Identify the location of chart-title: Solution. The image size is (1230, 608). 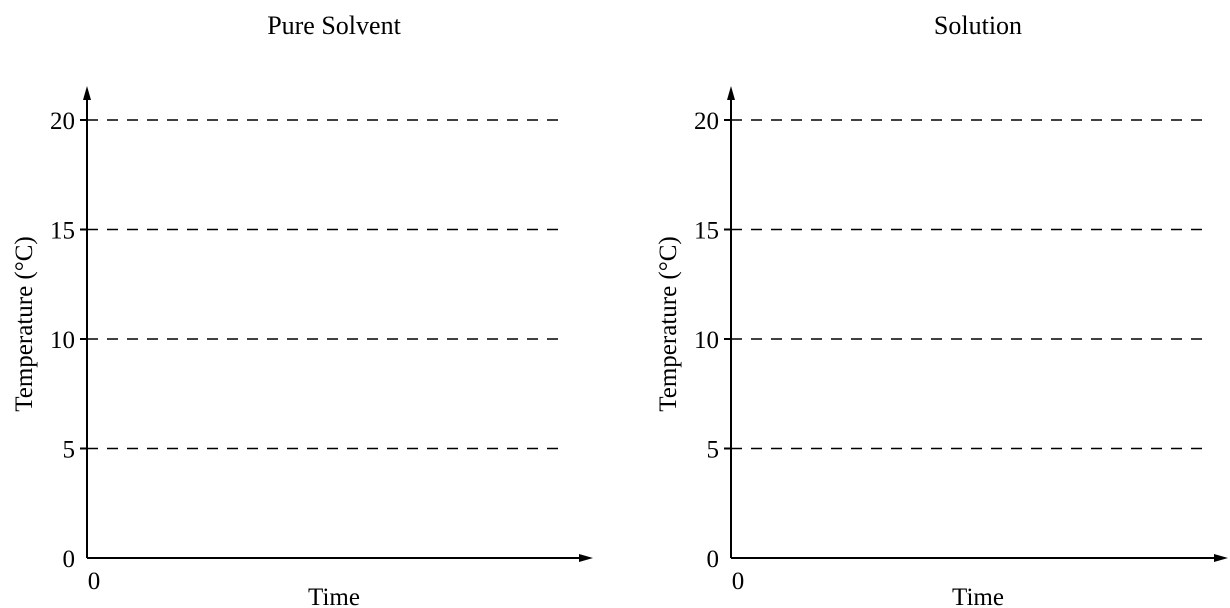
(978, 25).